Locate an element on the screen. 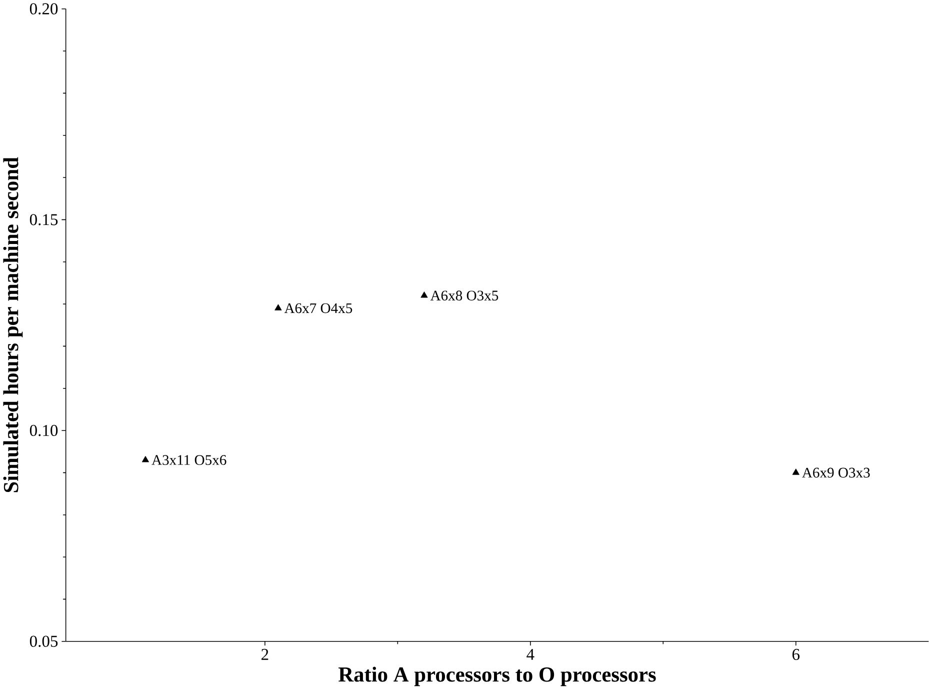 The image size is (929, 689). y-tick-label: 0.10 is located at coordinates (44, 430).